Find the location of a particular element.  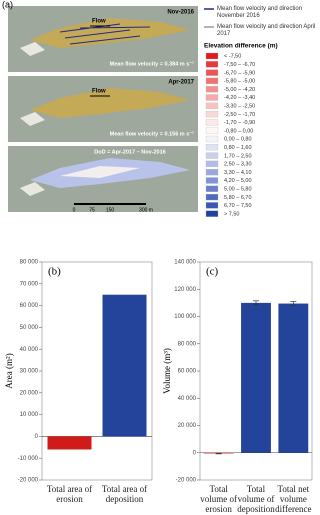

legend-label: 3,30 – 4,10 is located at coordinates (238, 173).